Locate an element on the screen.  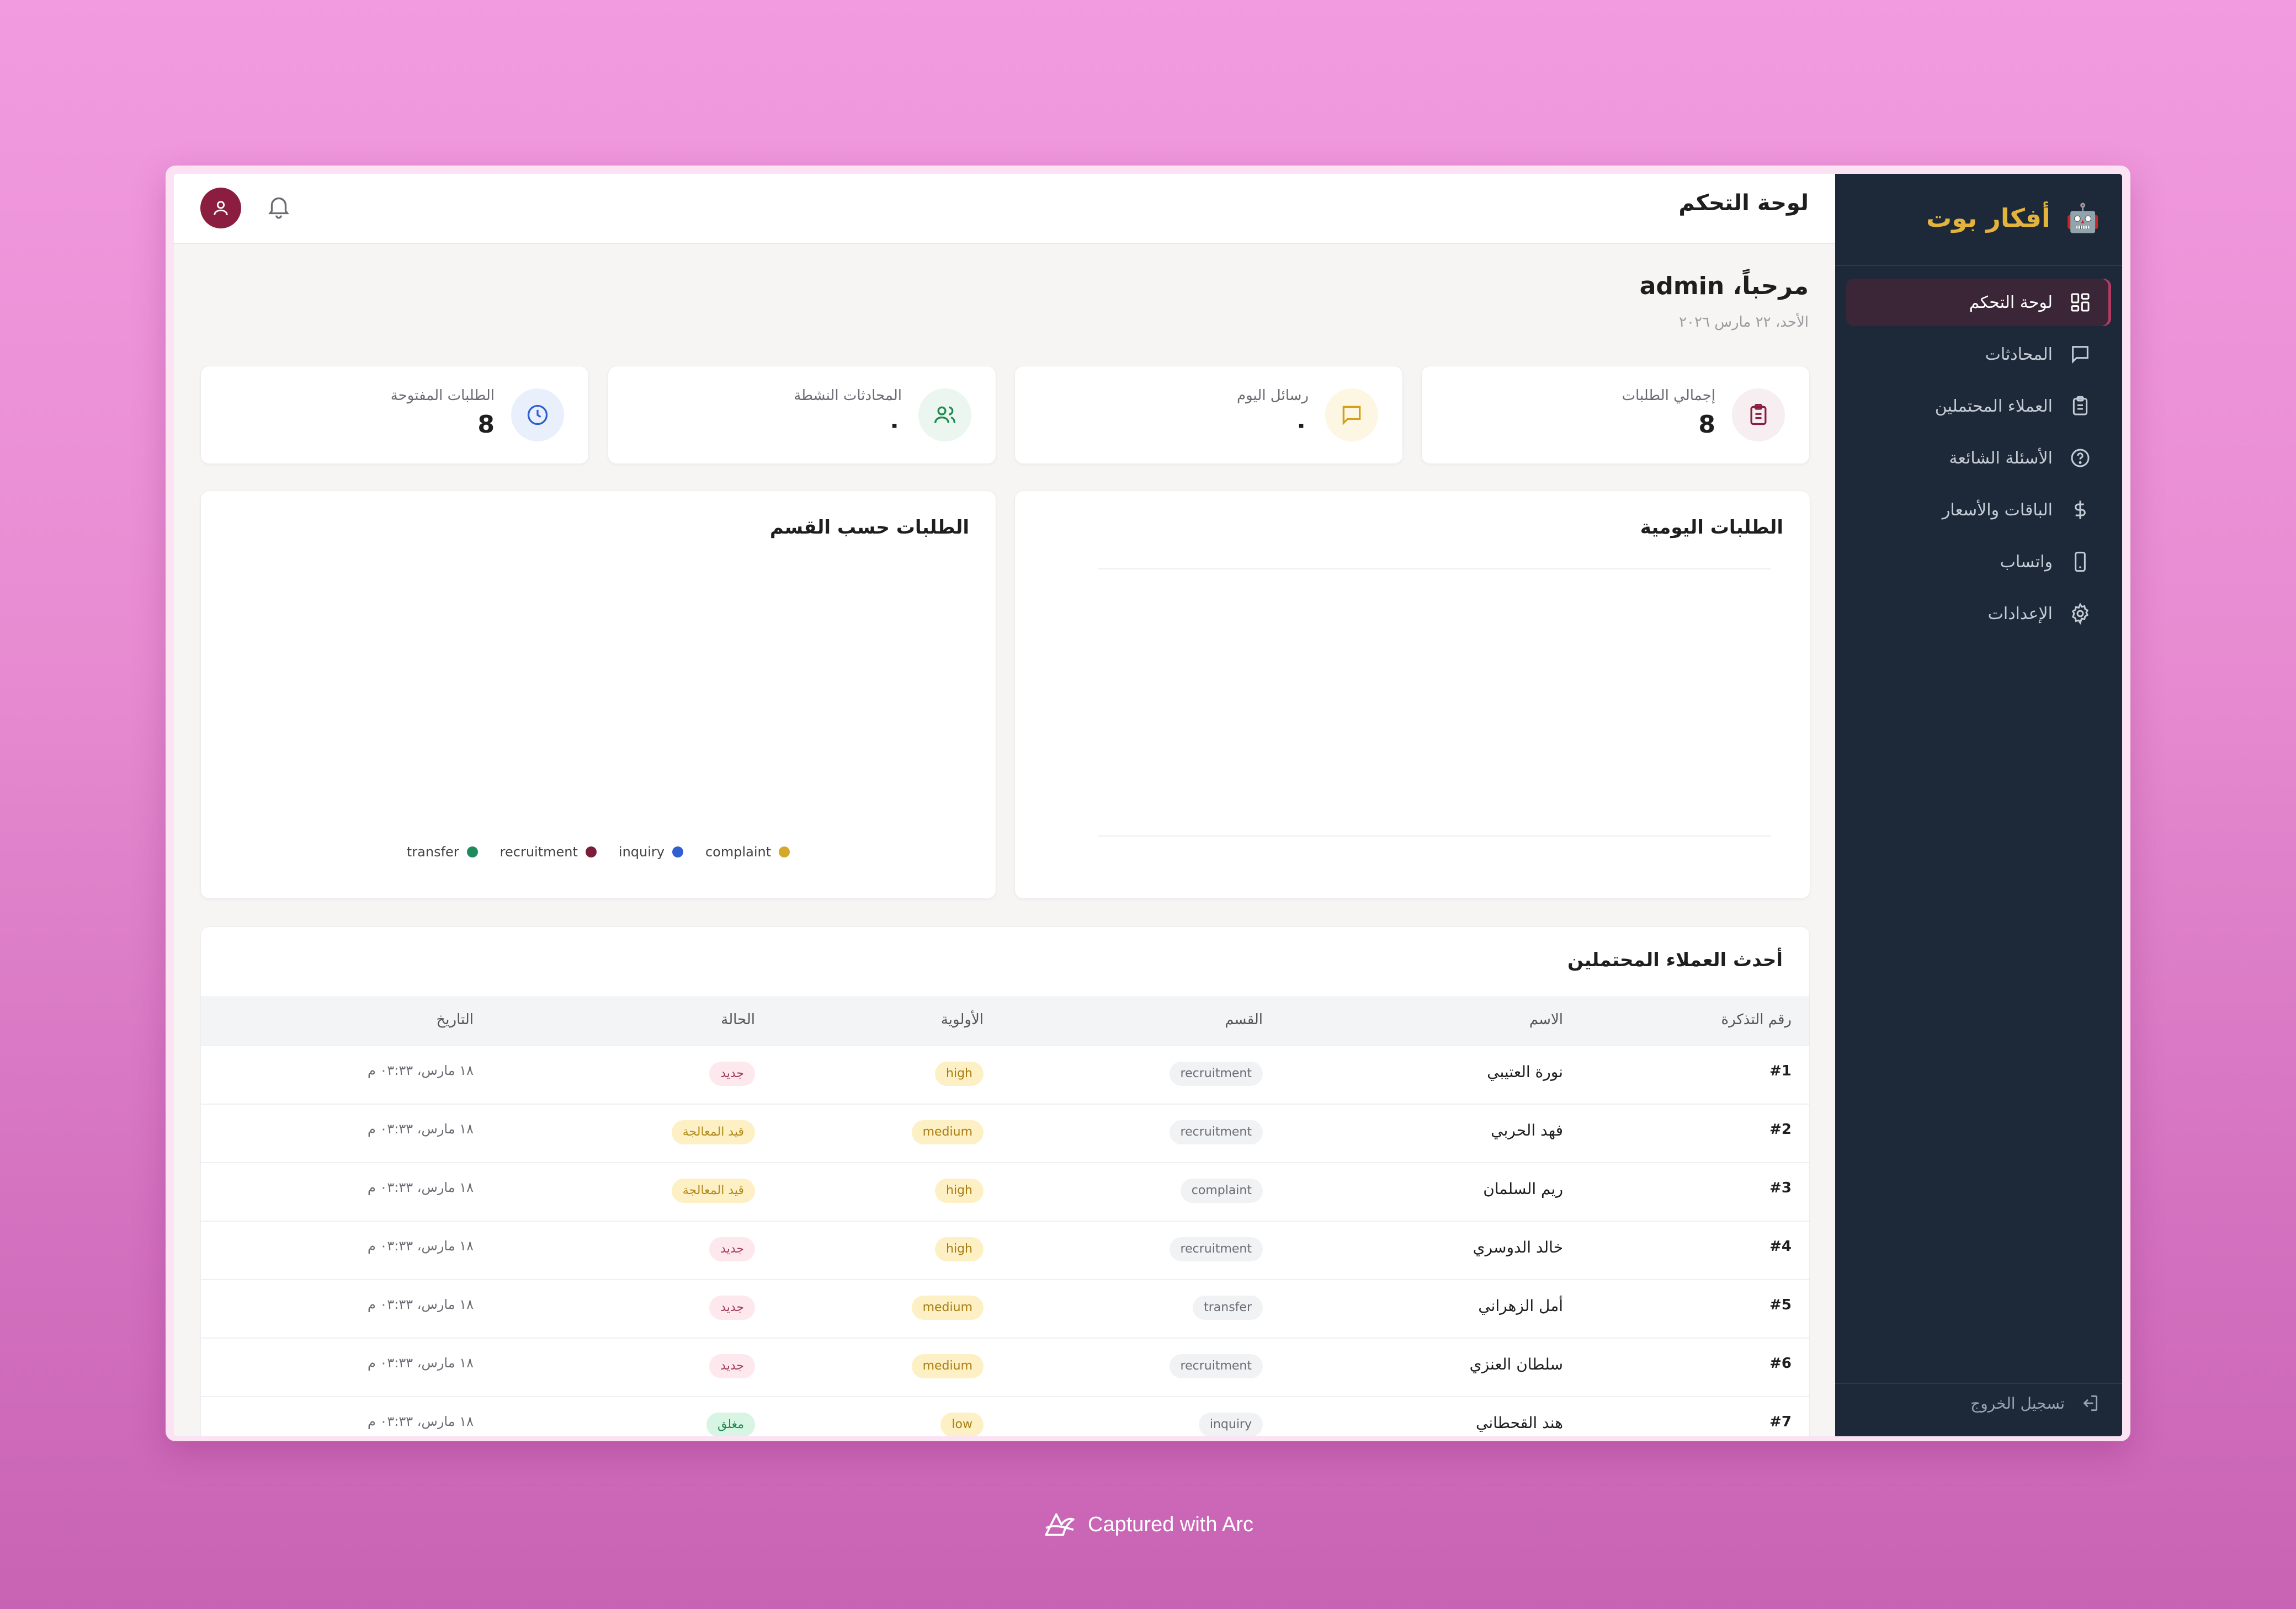
brand: 🤖 أفكار بوت is located at coordinates (2013, 218).